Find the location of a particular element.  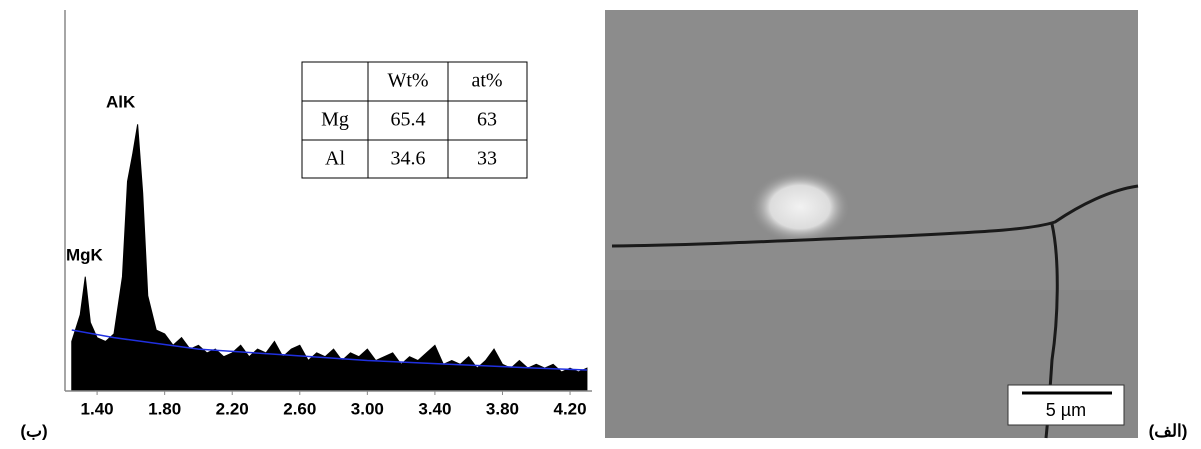

scale-label: 5 µm is located at coordinates (1066, 410).